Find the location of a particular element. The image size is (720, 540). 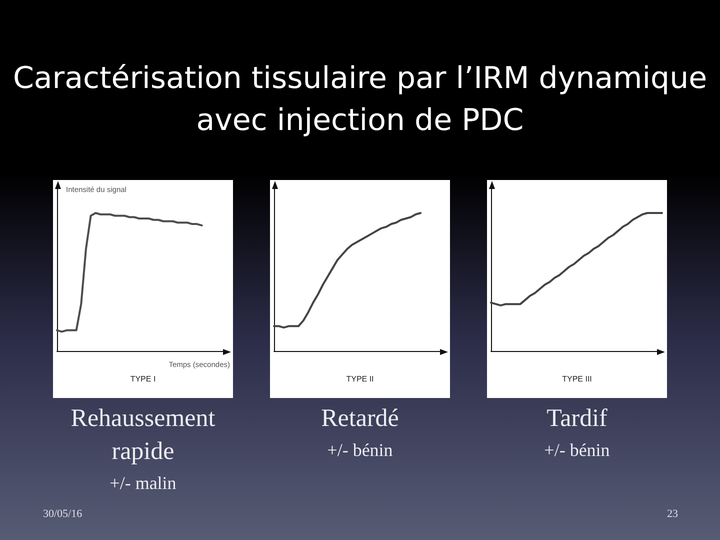

text: TYPE I is located at coordinates (143, 379).